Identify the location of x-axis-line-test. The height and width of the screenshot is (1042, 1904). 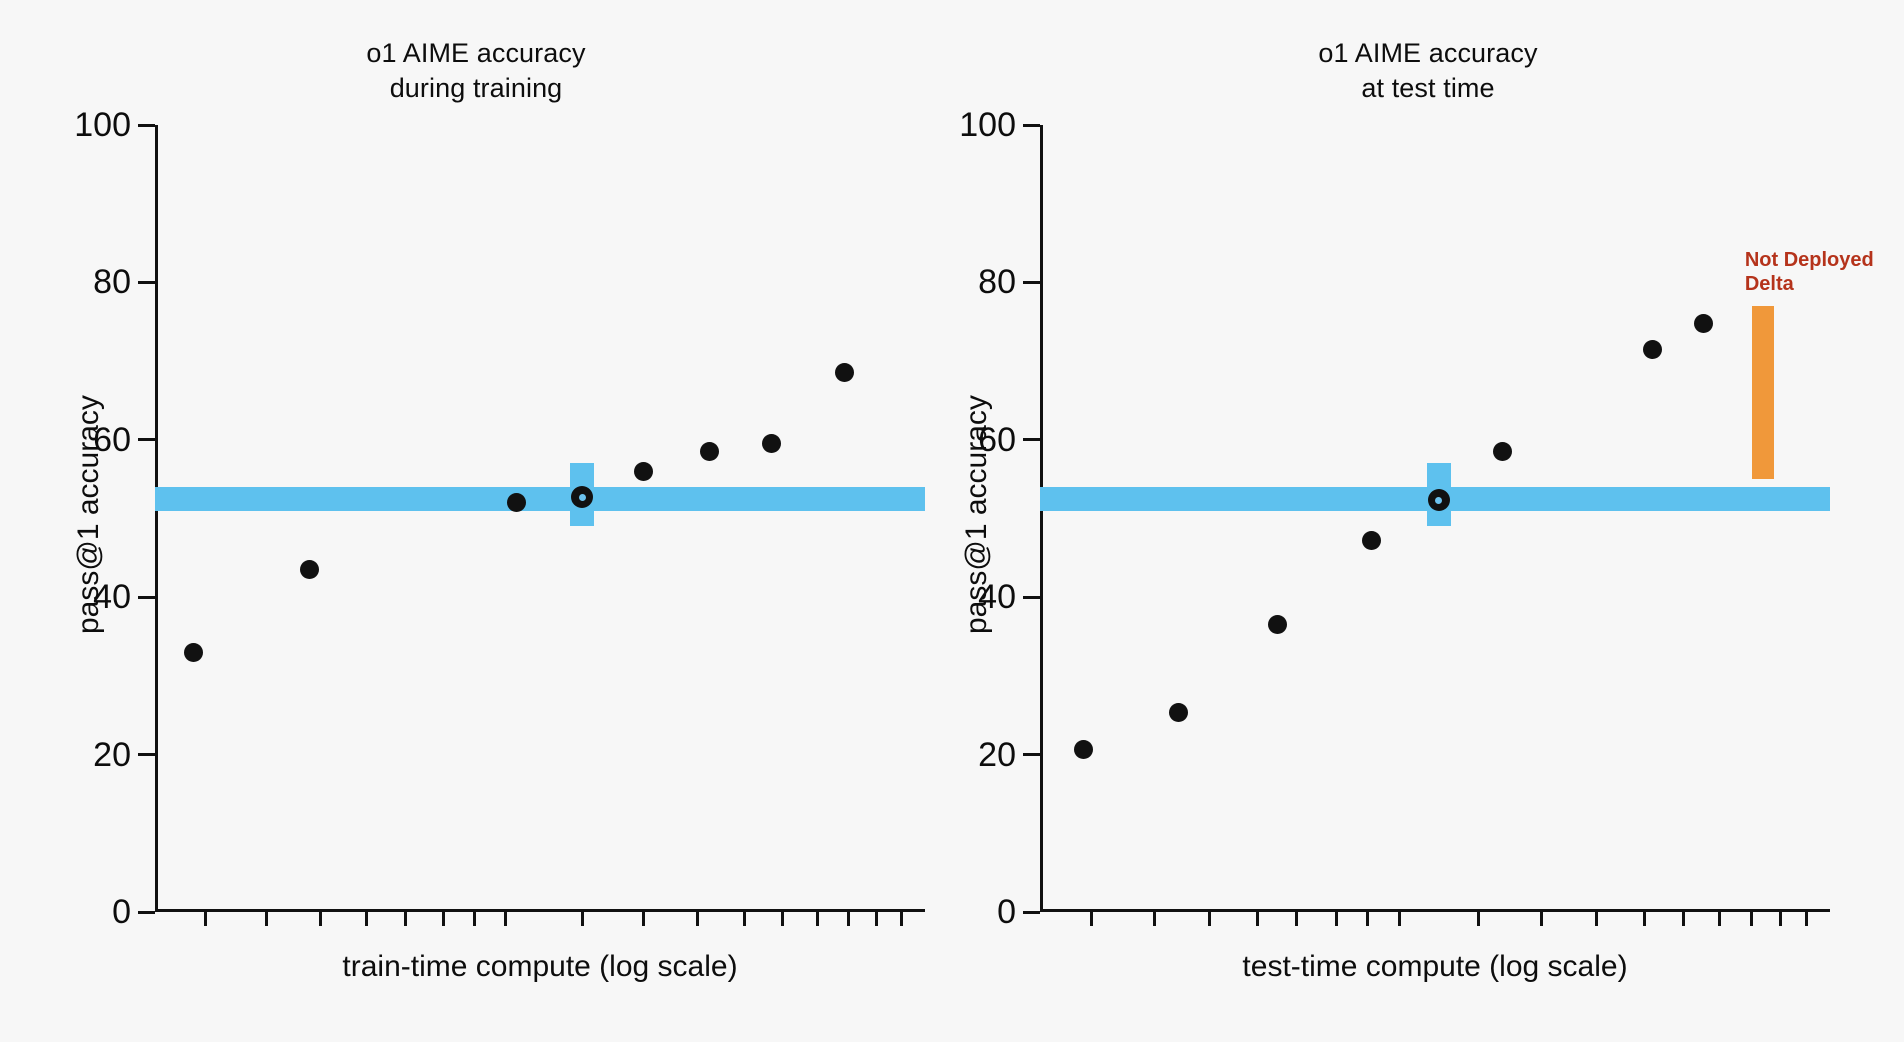
(1435, 910).